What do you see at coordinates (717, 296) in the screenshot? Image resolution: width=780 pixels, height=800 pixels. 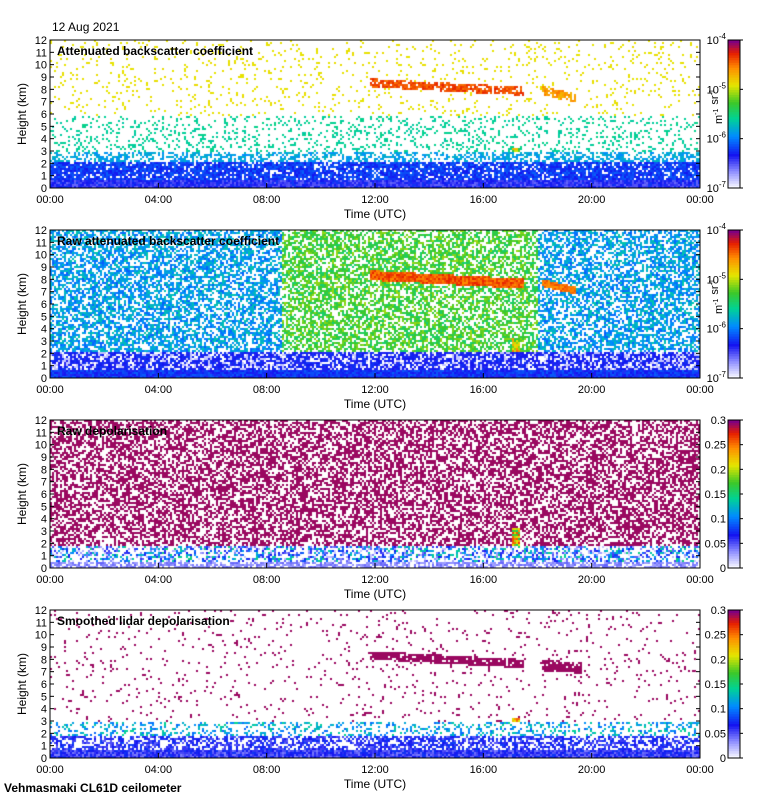 I see `colorbar-unit: m-1sr-1` at bounding box center [717, 296].